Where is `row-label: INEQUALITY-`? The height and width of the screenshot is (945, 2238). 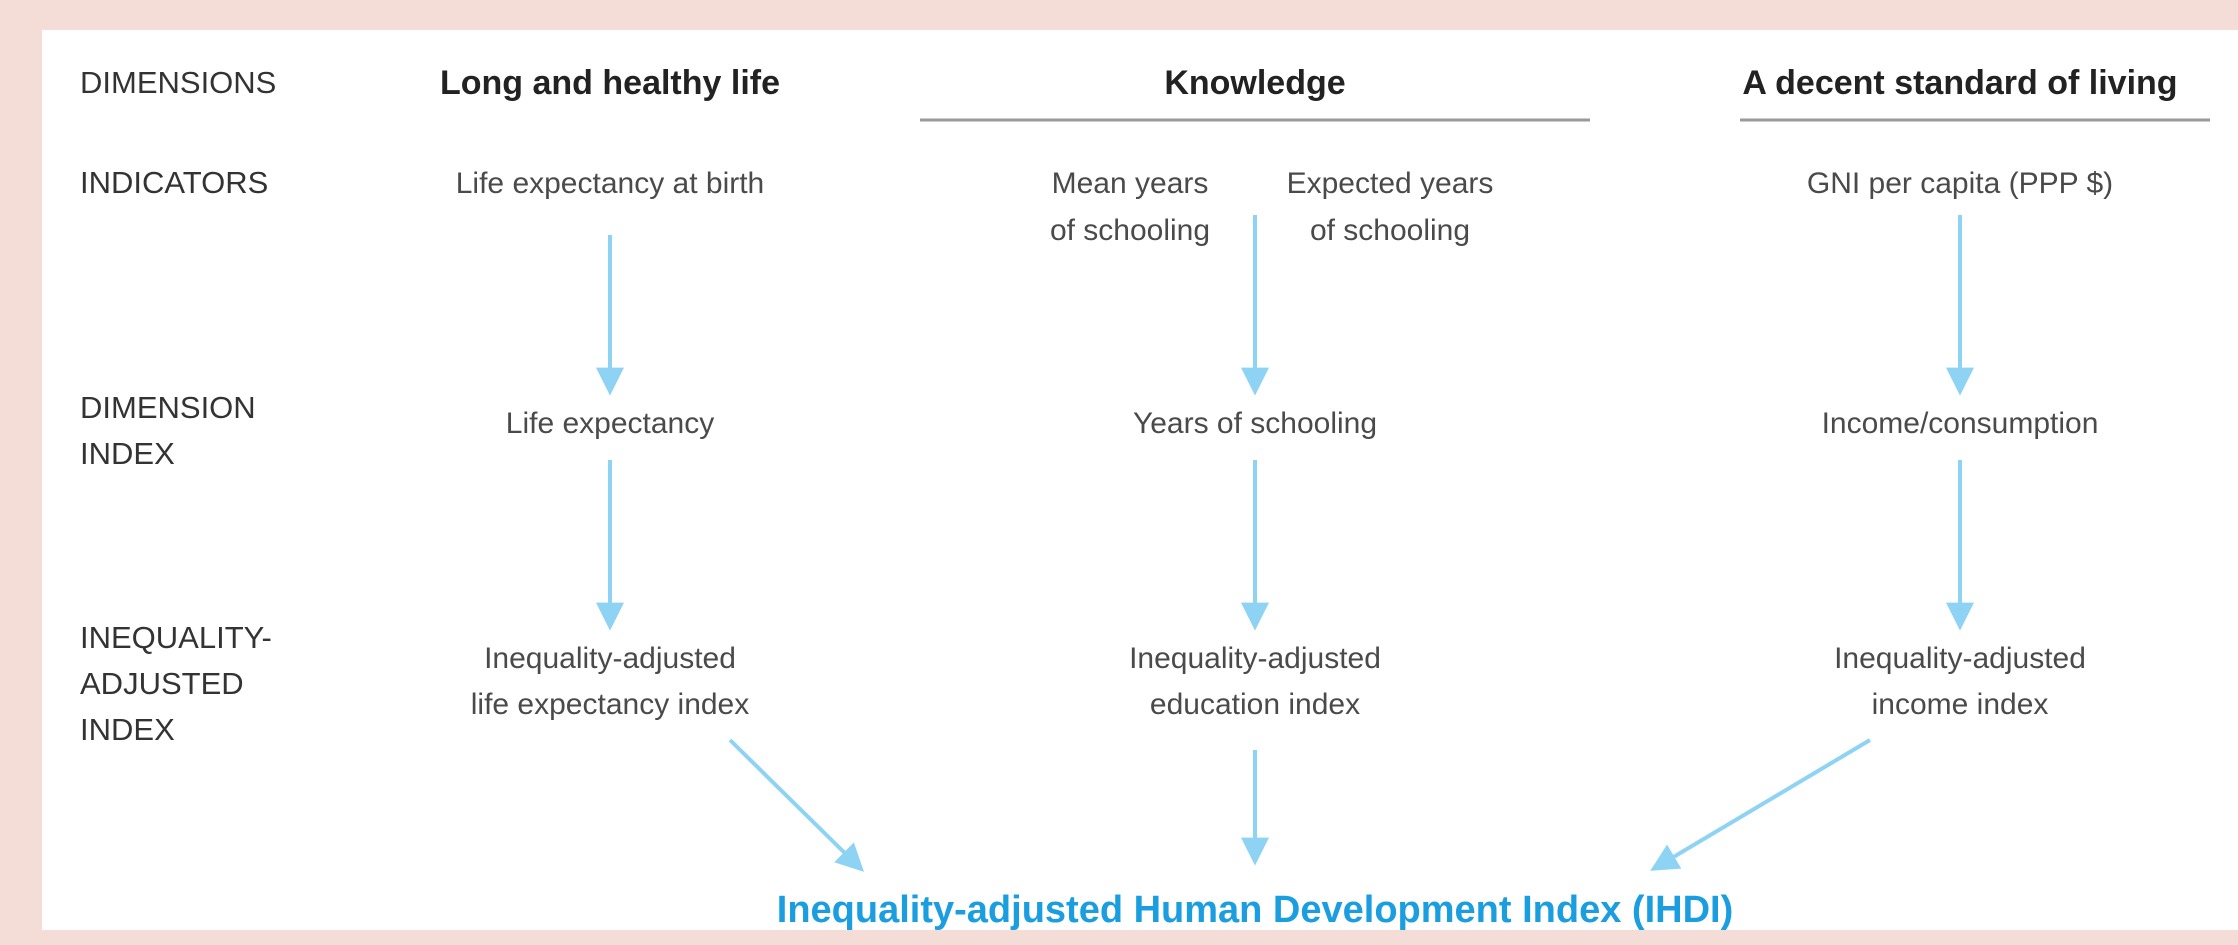 row-label: INEQUALITY- is located at coordinates (176, 637).